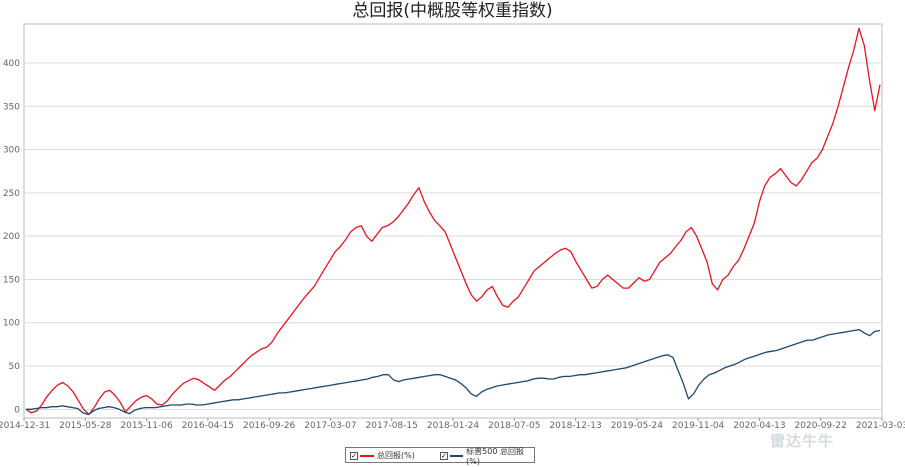 This screenshot has height=467, width=905. Describe the element at coordinates (146, 426) in the screenshot. I see `x-tick-label: 2015-11-06` at that location.